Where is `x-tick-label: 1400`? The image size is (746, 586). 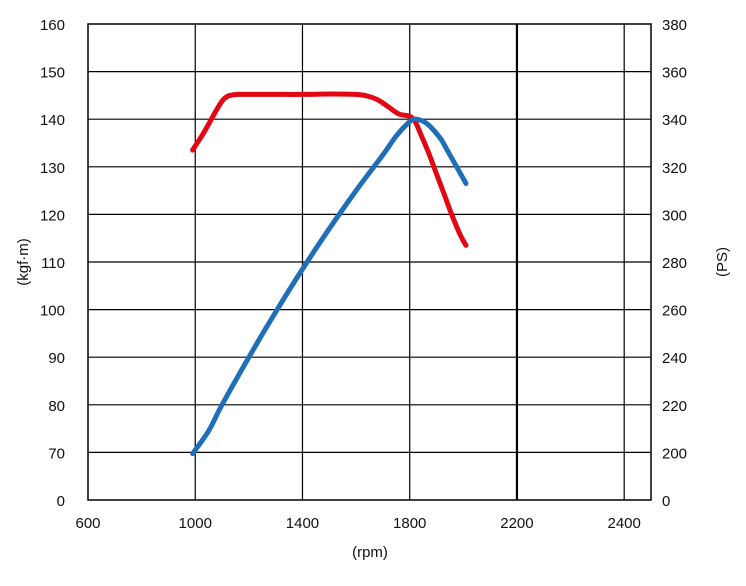 x-tick-label: 1400 is located at coordinates (302, 523).